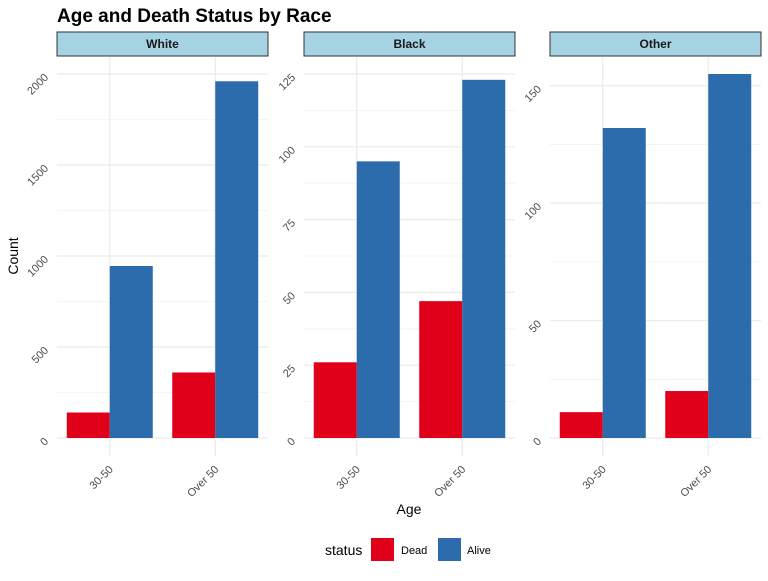 This screenshot has height=581, width=768. I want to click on facet-strip-label: Black, so click(409, 44).